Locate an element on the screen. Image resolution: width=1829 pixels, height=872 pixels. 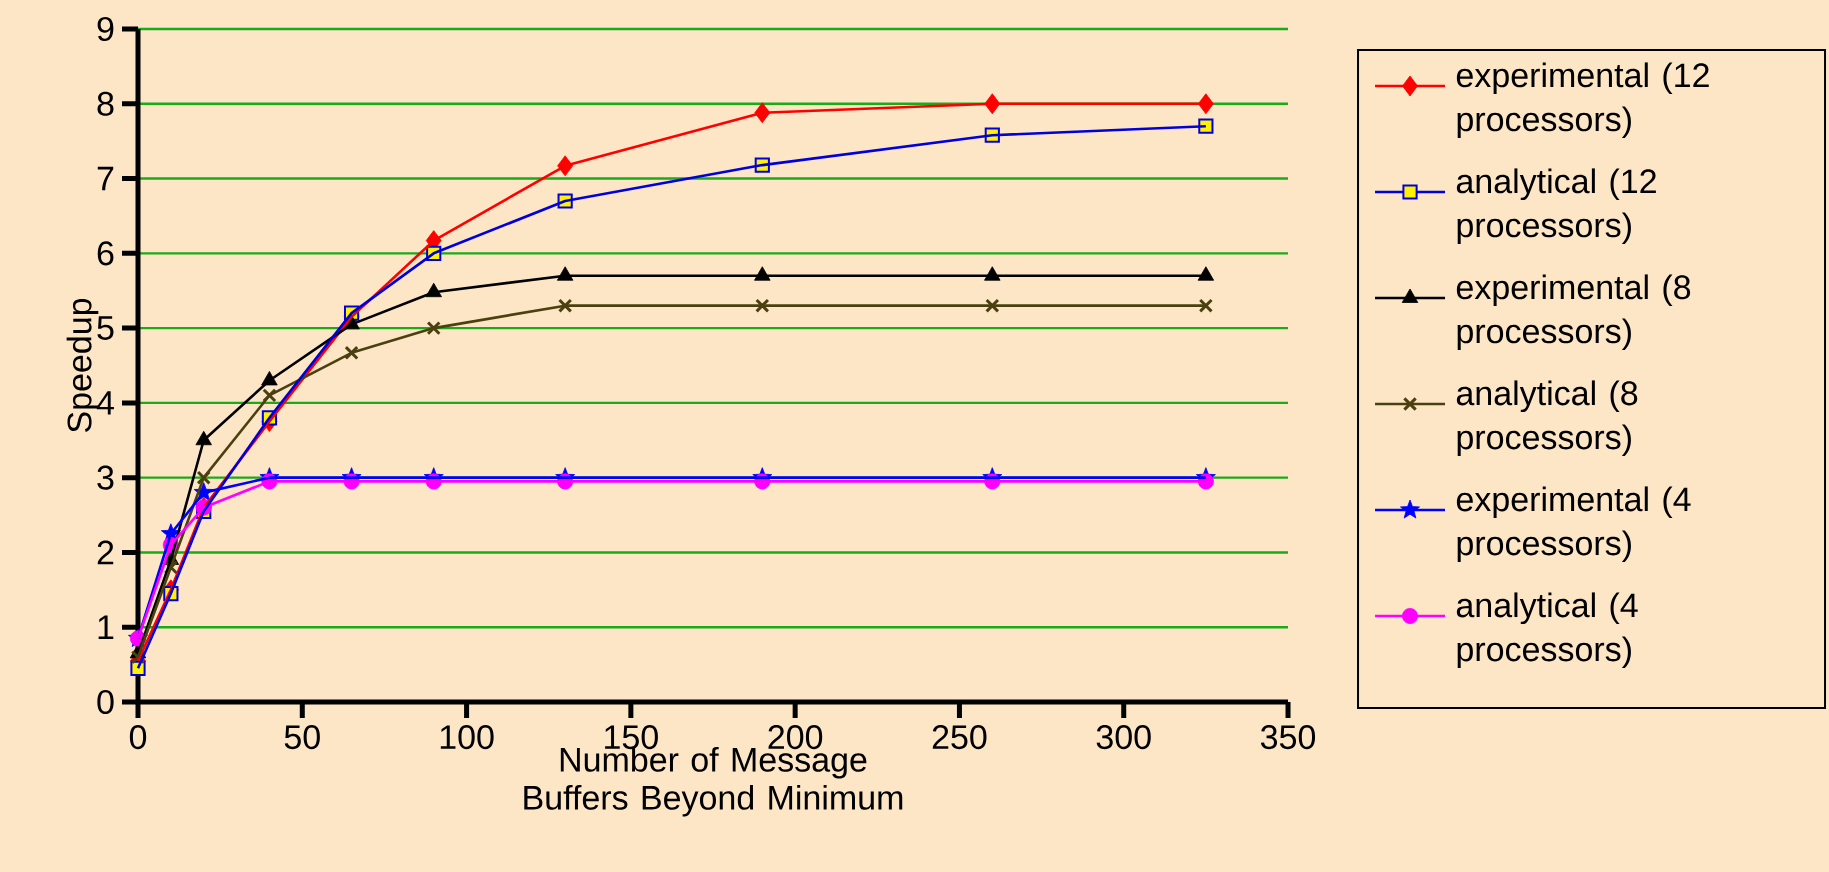
legend-label: experimental (4 processors) is located at coordinates (1573, 524).